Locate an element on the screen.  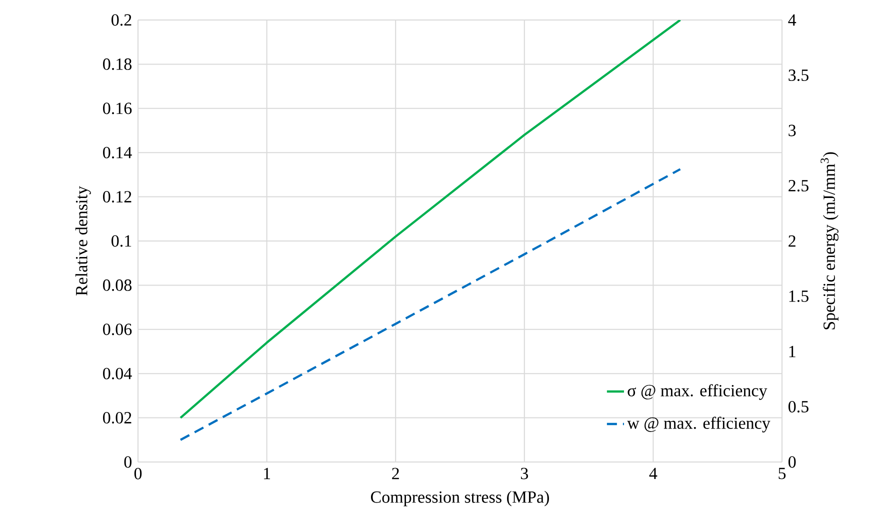
y2-tick-label: 0 is located at coordinates (792, 462).